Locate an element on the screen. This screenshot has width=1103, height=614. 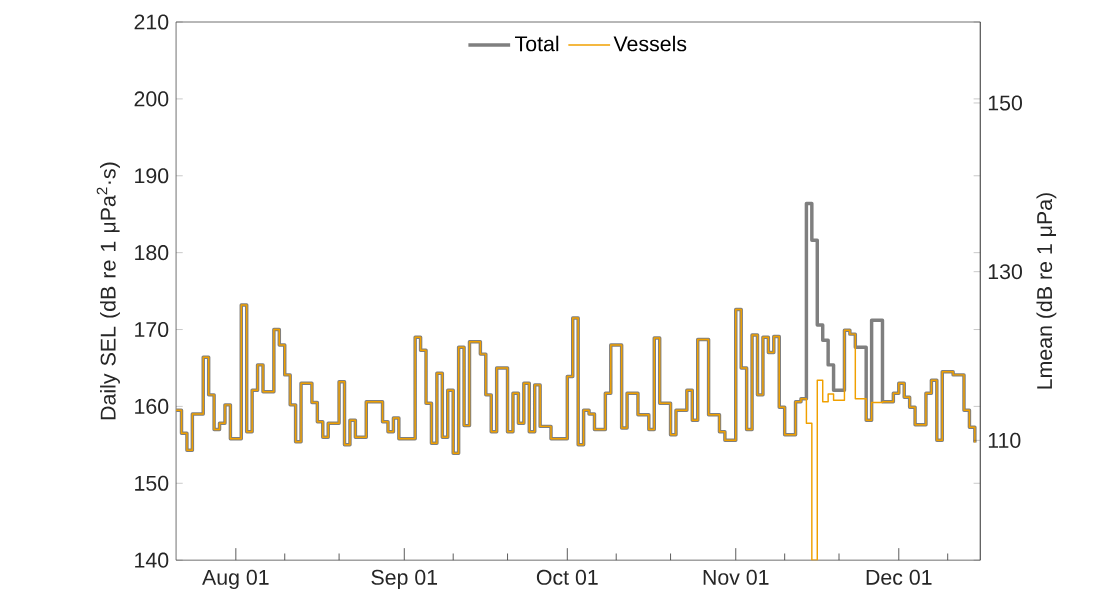
legend-label: Vessels is located at coordinates (650, 43).